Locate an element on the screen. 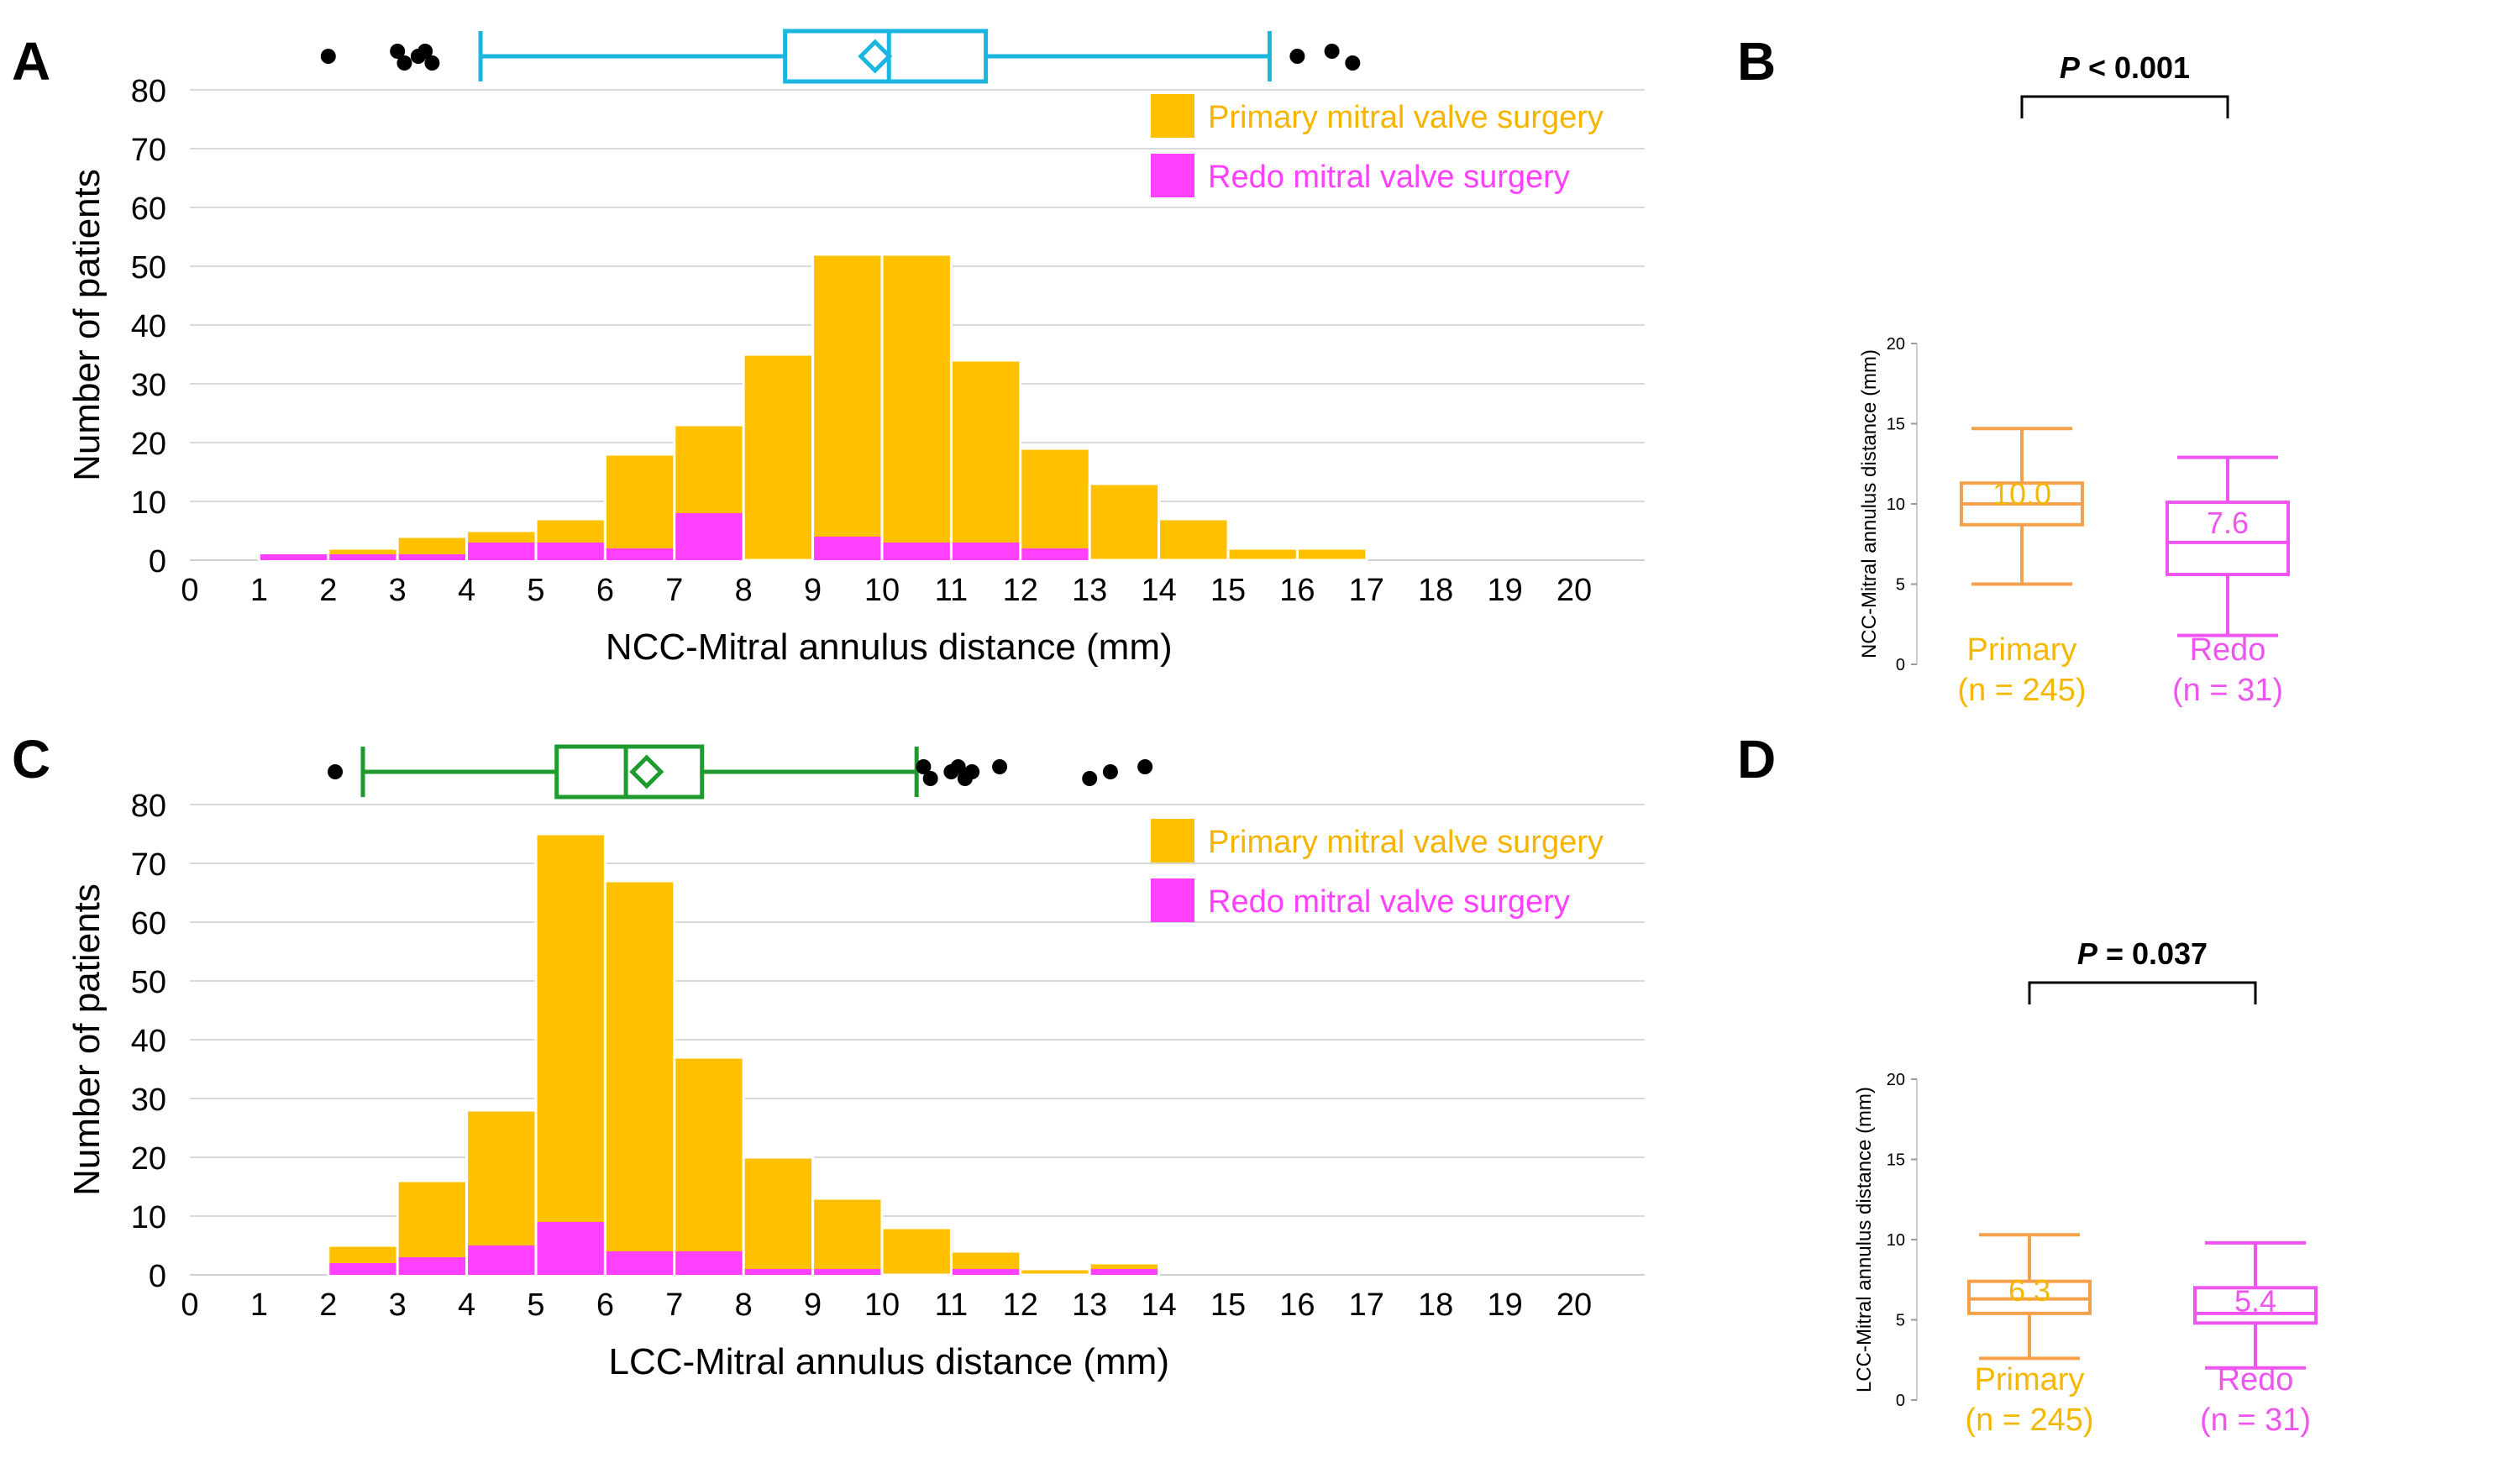 The image size is (2520, 1463). group-n-label: (n = 31) is located at coordinates (2255, 1420).